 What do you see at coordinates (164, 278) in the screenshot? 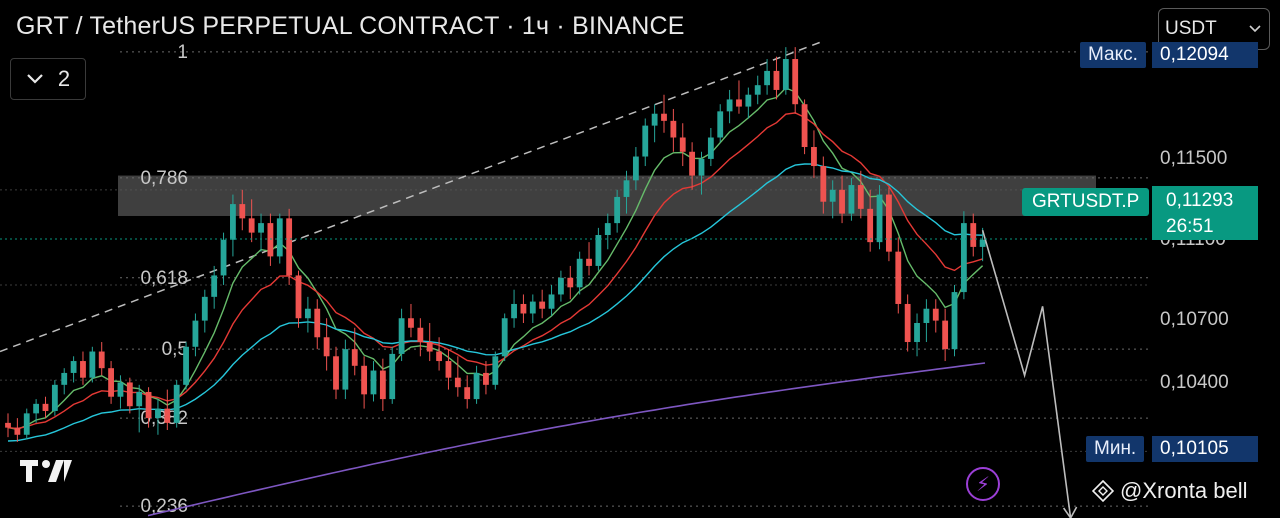
I see `fib-level-label: 0,618` at bounding box center [164, 278].